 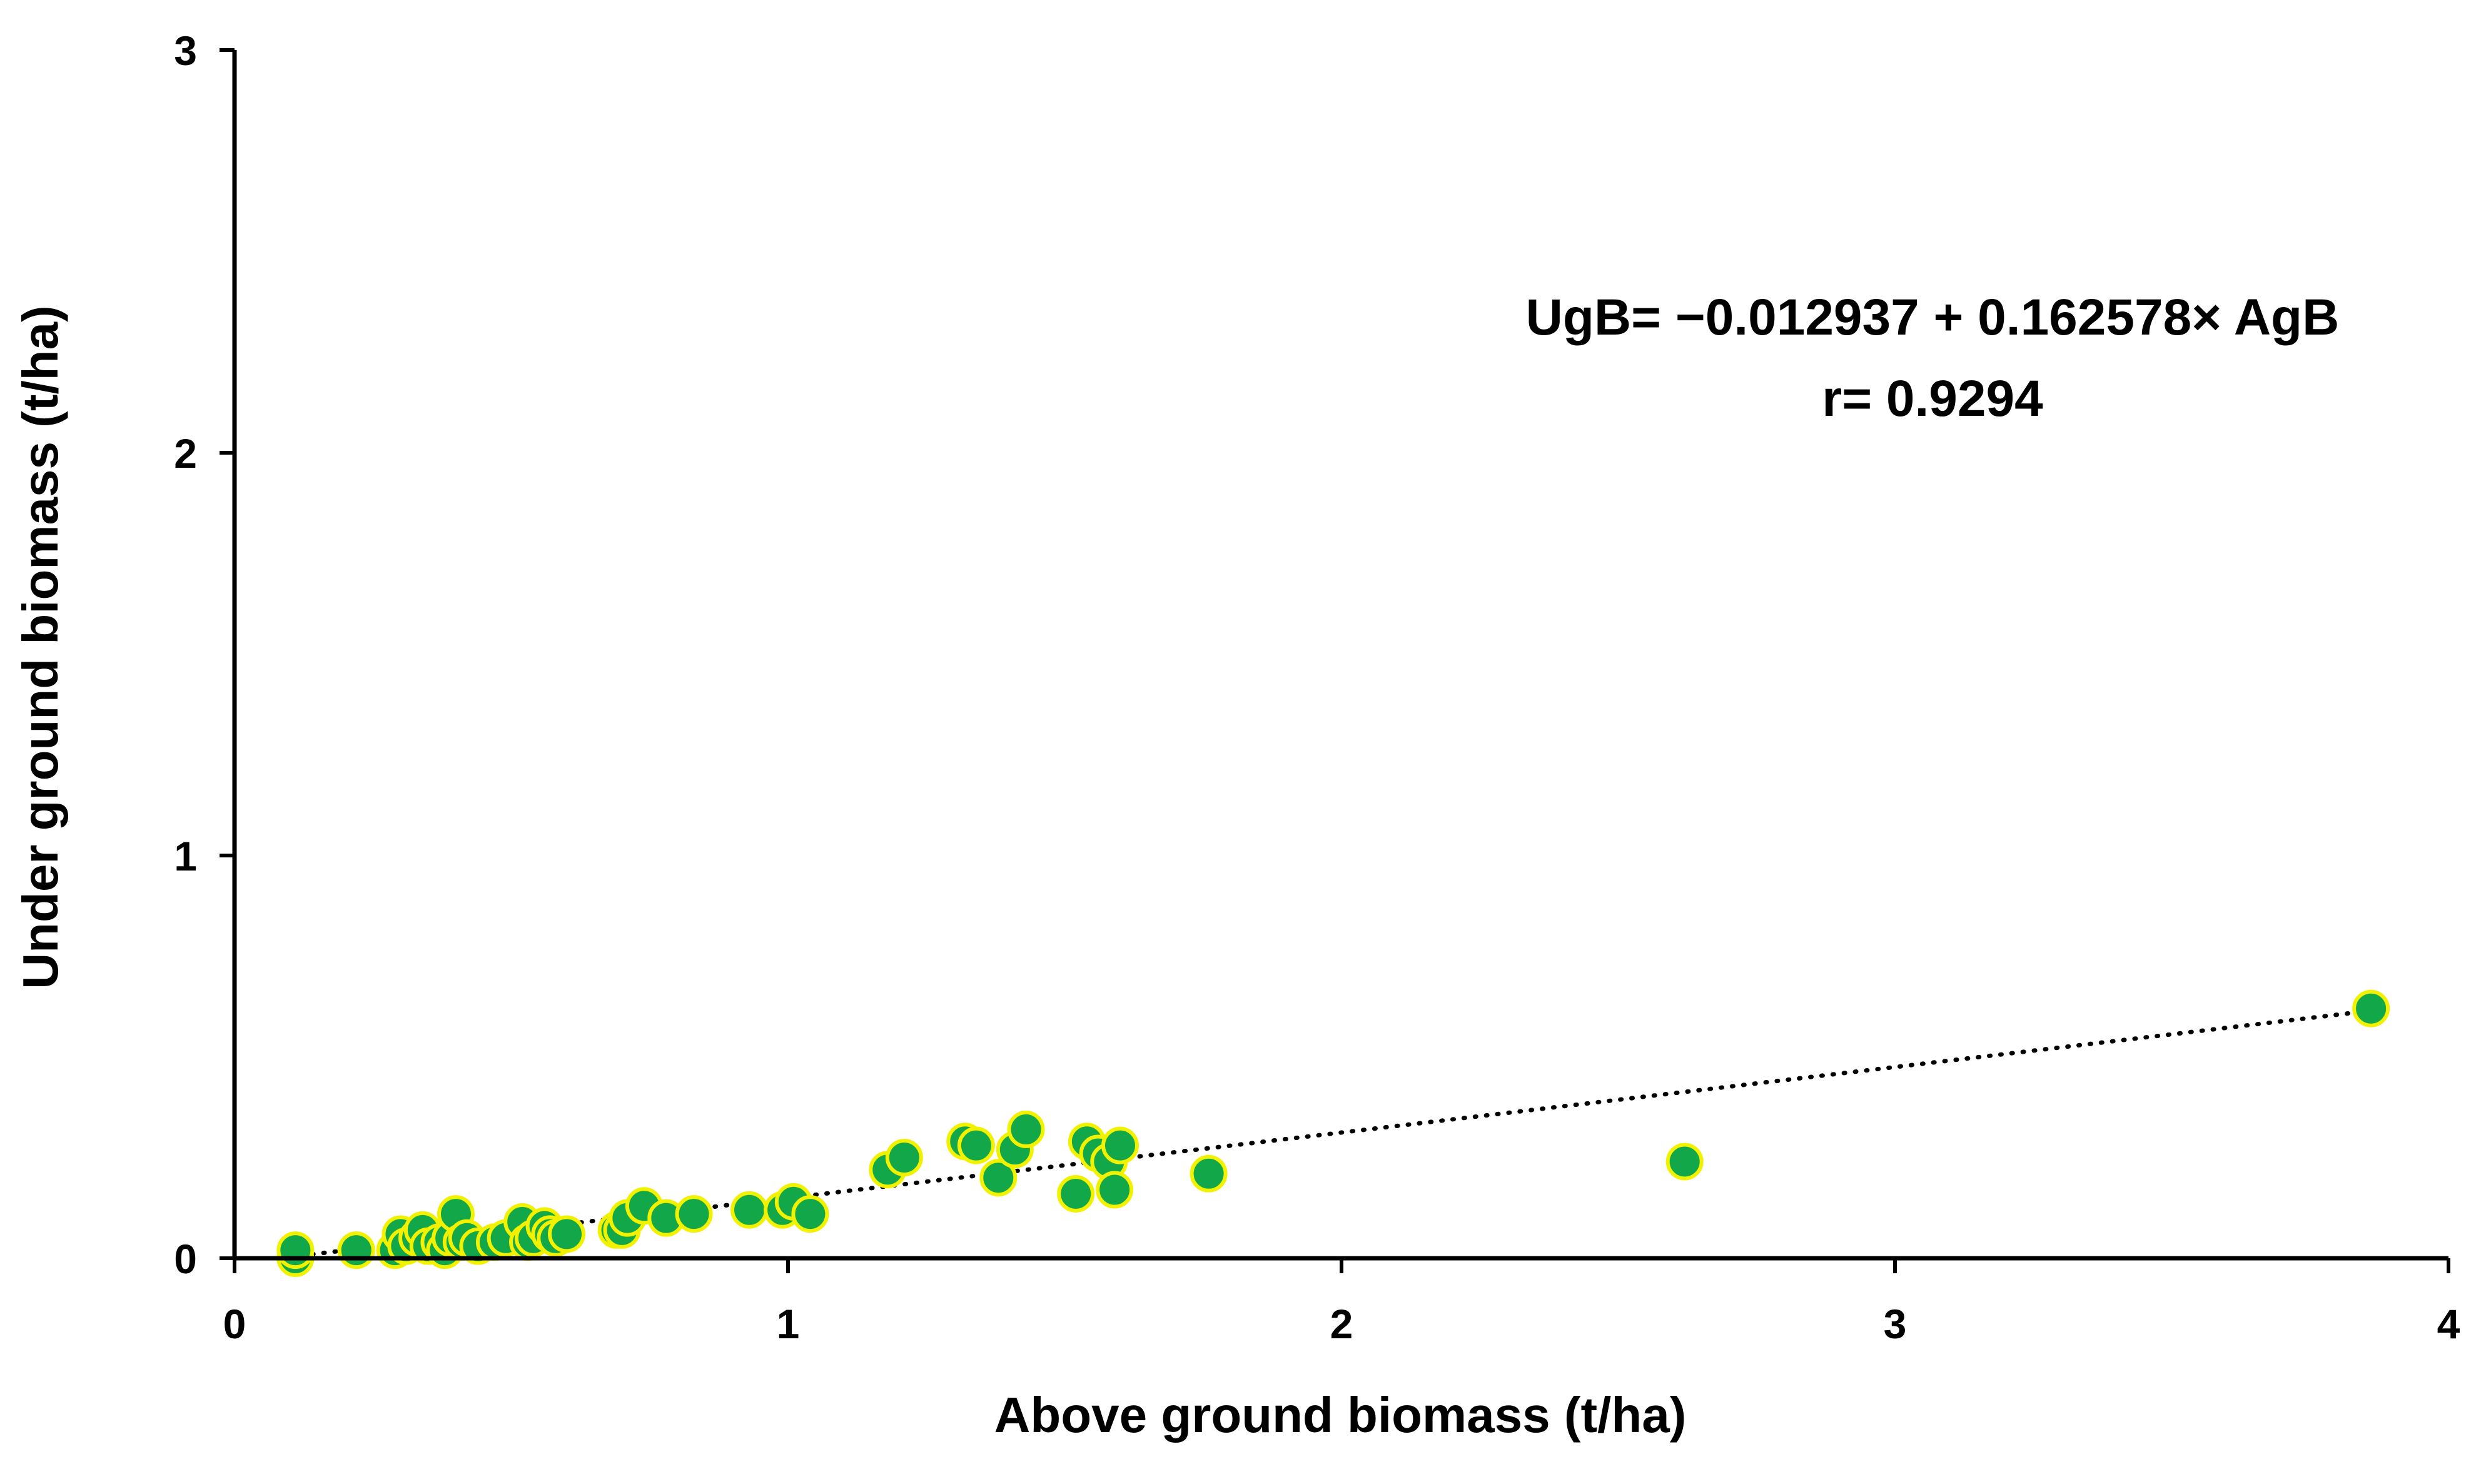 What do you see at coordinates (1933, 318) in the screenshot?
I see `regression-equation-label: UgB= −0.012937 + 0.162578× AgB` at bounding box center [1933, 318].